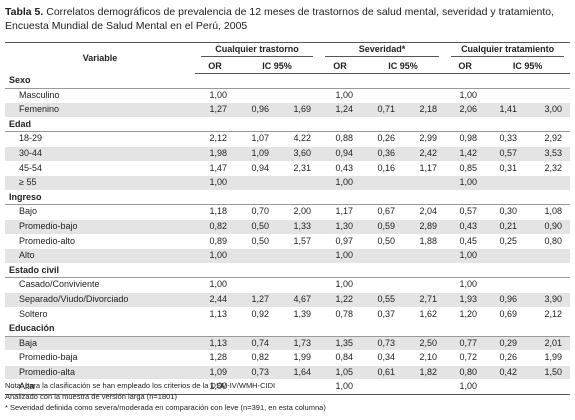 The width and height of the screenshot is (575, 420). I want to click on cell: 1,30, so click(340, 227).